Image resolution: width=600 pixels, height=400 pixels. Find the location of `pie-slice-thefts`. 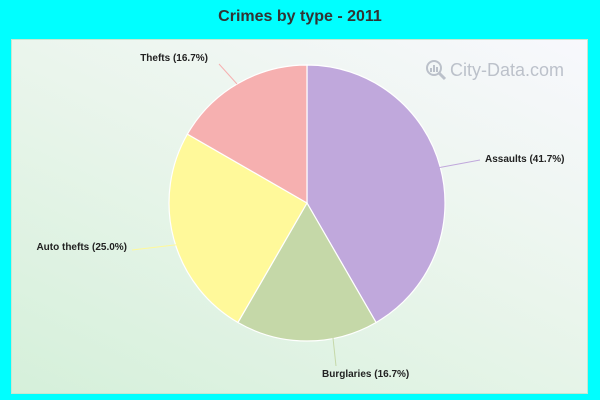

pie-slice-thefts is located at coordinates (247, 134).